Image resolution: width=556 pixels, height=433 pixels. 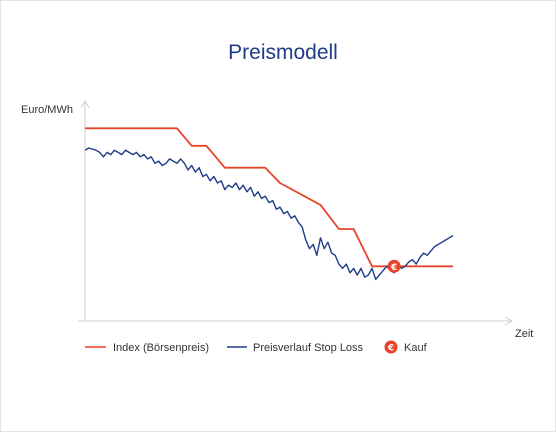 I want to click on kauf-marker-icon, so click(x=394, y=266).